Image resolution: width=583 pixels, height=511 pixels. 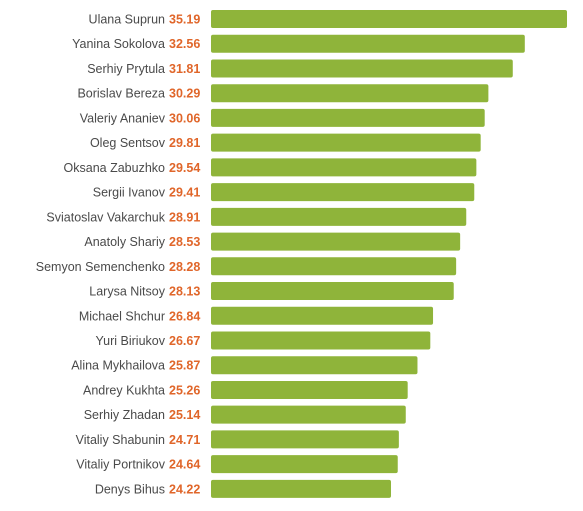 What do you see at coordinates (184, 341) in the screenshot?
I see `value-label: 26.67` at bounding box center [184, 341].